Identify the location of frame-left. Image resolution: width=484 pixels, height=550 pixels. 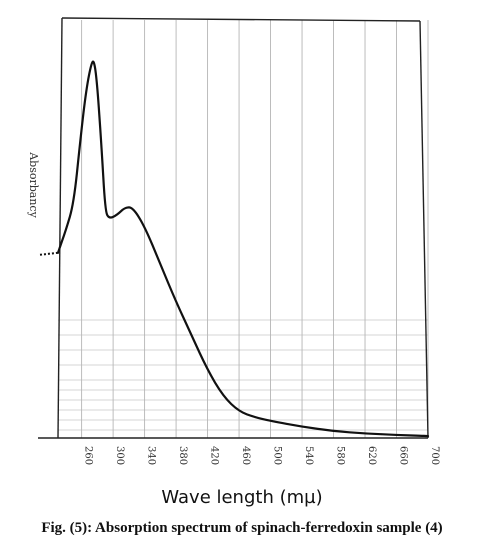
(60, 228).